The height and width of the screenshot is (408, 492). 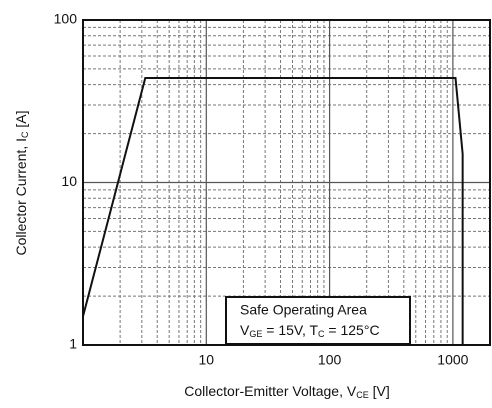 I want to click on y-axis-label: Collector Current, IC [A], so click(x=22, y=183).